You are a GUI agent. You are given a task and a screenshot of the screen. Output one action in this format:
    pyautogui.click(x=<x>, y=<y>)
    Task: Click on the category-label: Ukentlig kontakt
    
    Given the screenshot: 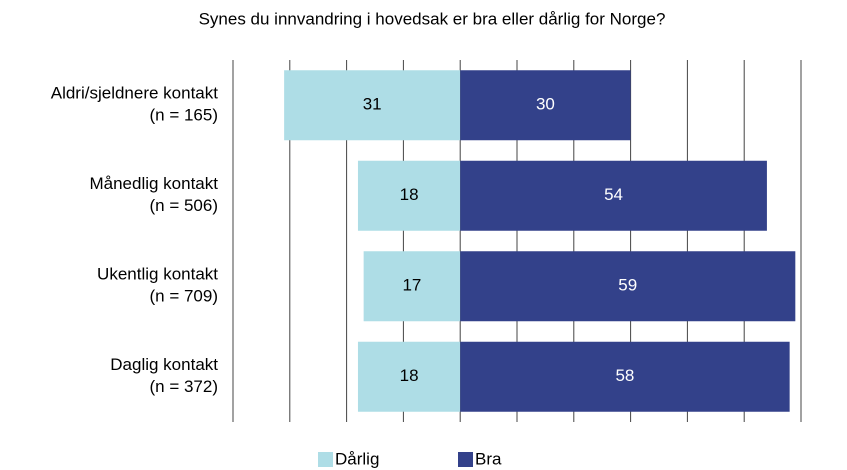 What is the action you would take?
    pyautogui.click(x=157, y=274)
    